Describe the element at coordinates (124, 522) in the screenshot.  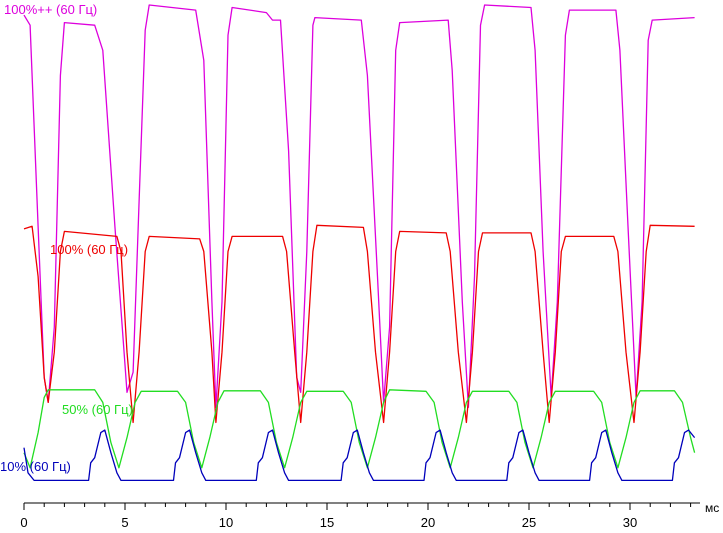
I see `x-tick-label: 5` at that location.